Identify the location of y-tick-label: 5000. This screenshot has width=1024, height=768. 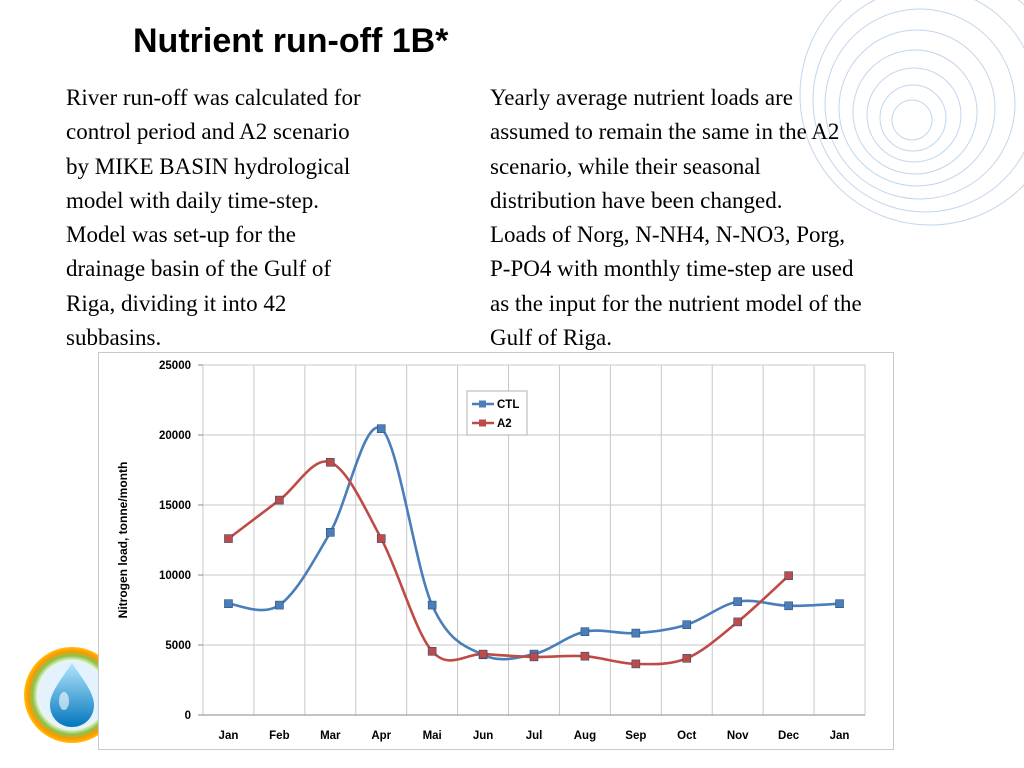
(178, 646).